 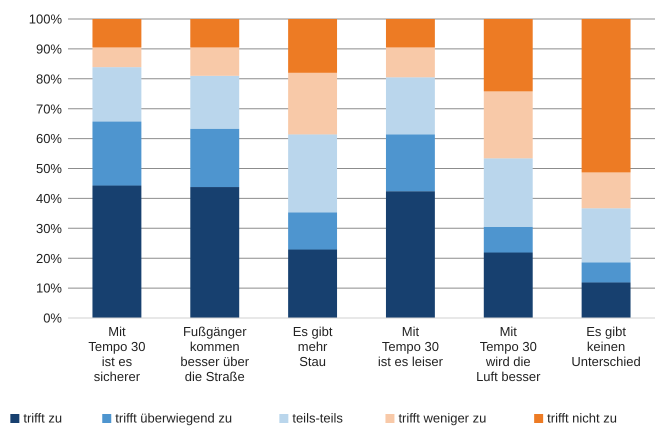 I want to click on y-tick-label: 80%, so click(x=49, y=78).